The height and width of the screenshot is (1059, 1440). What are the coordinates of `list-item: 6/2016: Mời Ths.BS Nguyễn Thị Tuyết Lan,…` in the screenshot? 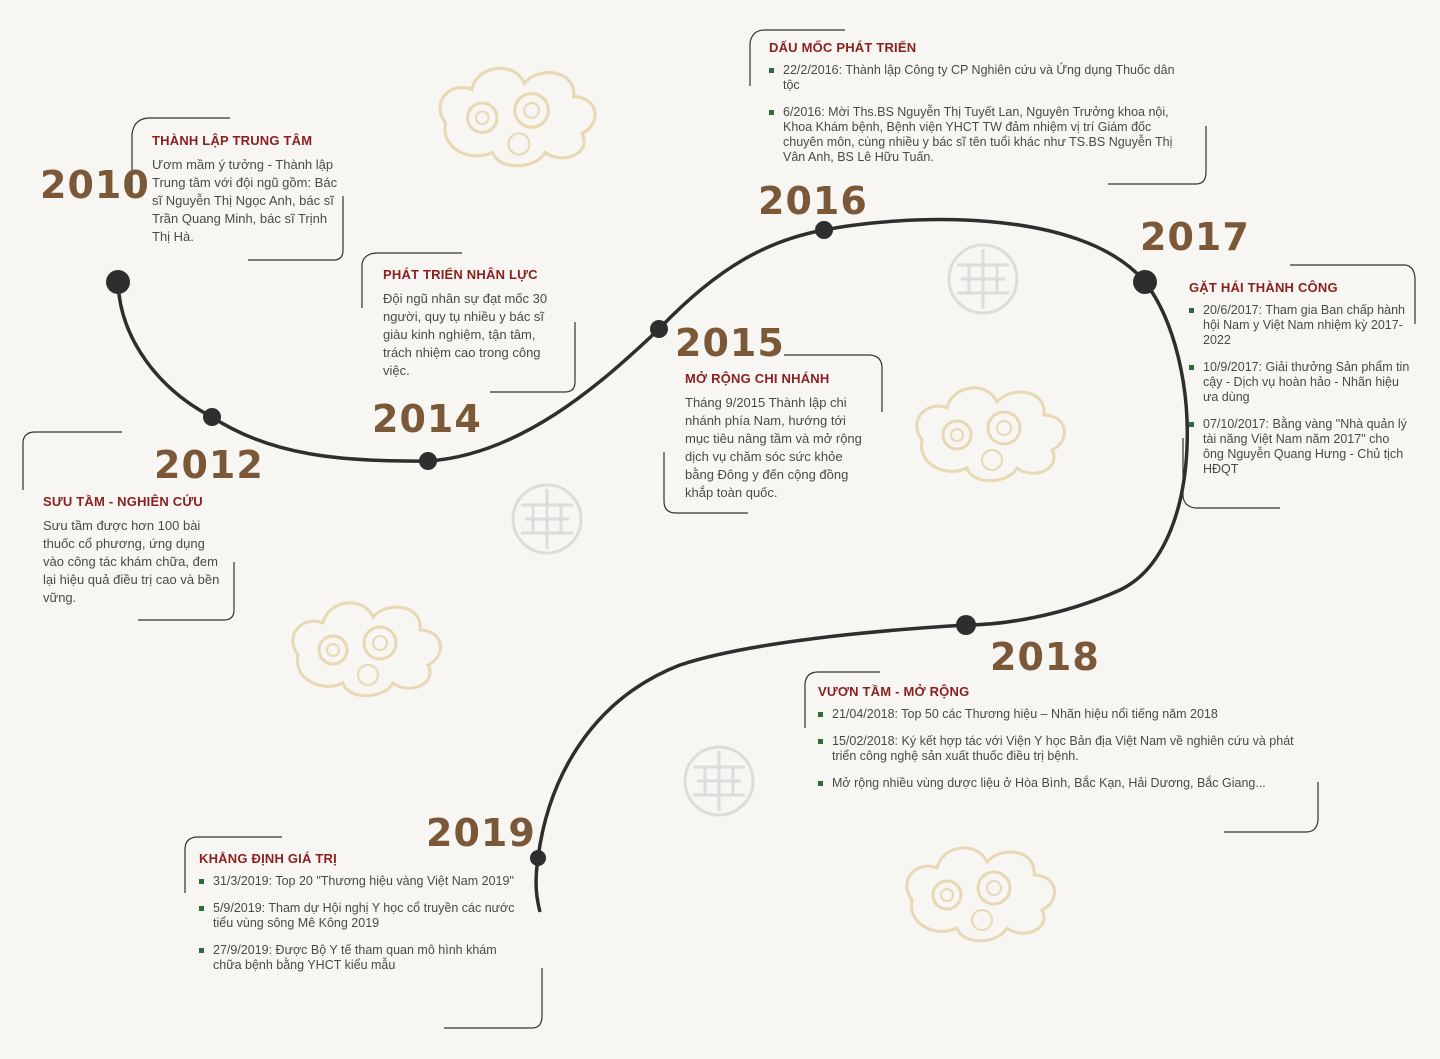 It's located at (979, 135).